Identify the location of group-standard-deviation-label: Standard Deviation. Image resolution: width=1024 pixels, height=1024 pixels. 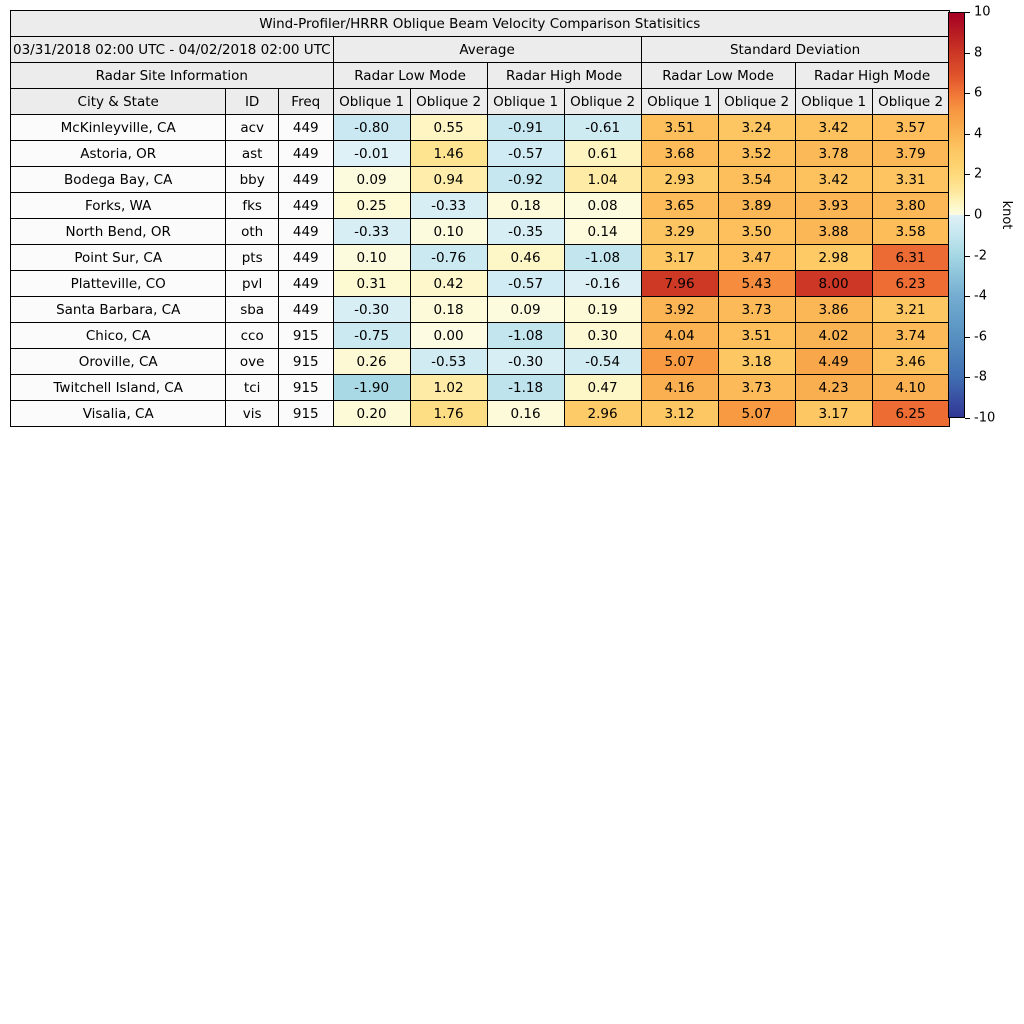
(795, 49).